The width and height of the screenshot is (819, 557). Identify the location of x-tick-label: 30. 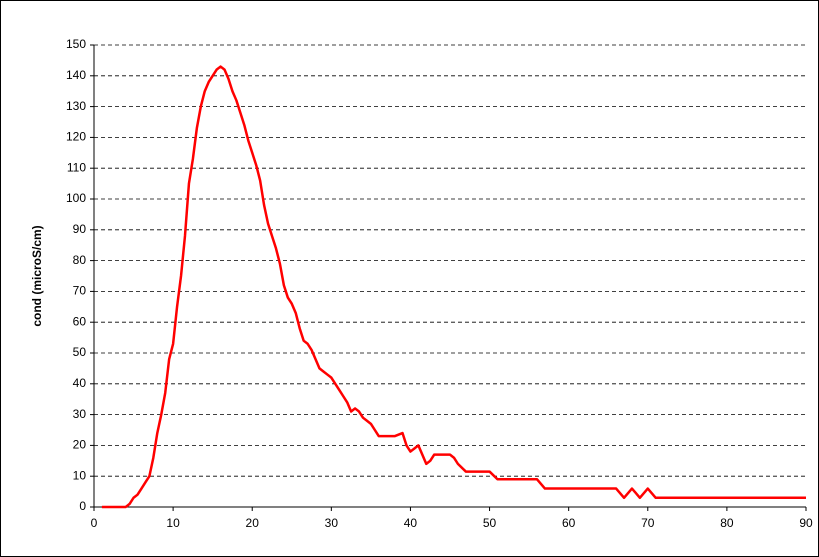
(332, 523).